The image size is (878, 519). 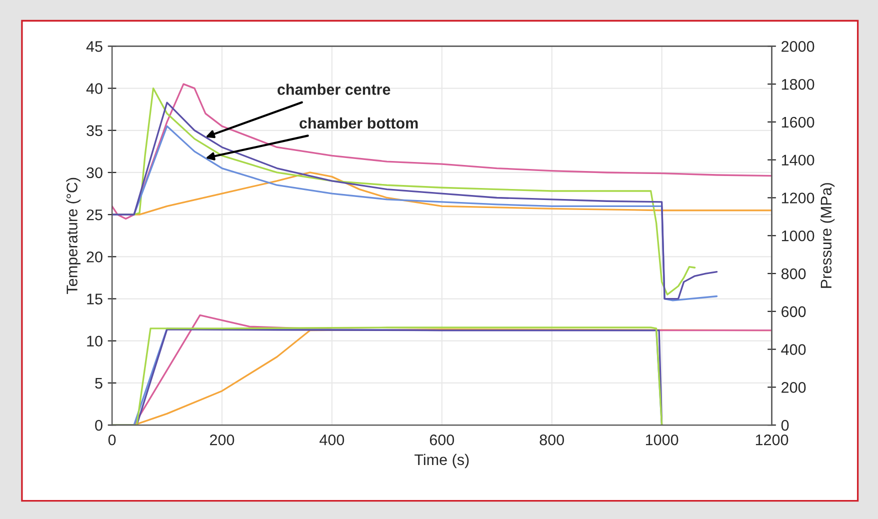 What do you see at coordinates (794, 387) in the screenshot?
I see `y2-tick-label: 200` at bounding box center [794, 387].